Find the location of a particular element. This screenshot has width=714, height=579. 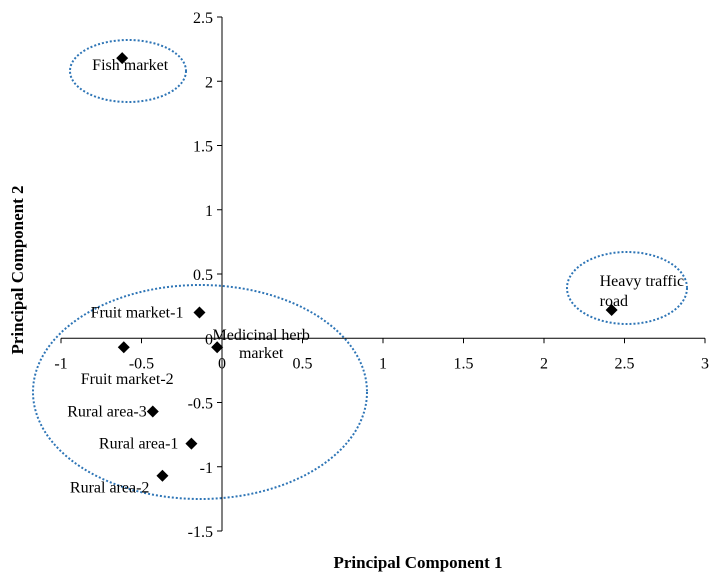

y-tick-label: 0 is located at coordinates (209, 339).